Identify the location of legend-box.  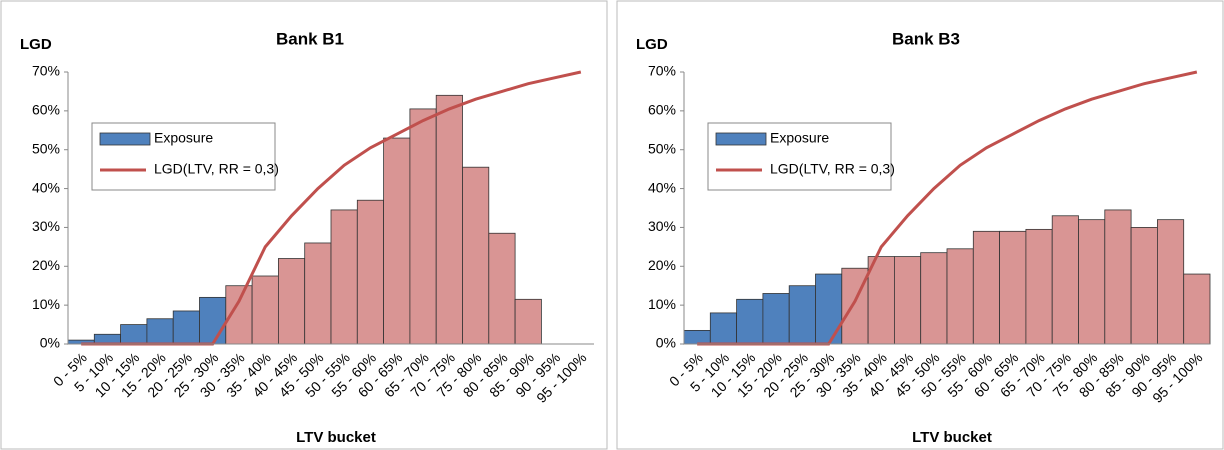
(183, 156).